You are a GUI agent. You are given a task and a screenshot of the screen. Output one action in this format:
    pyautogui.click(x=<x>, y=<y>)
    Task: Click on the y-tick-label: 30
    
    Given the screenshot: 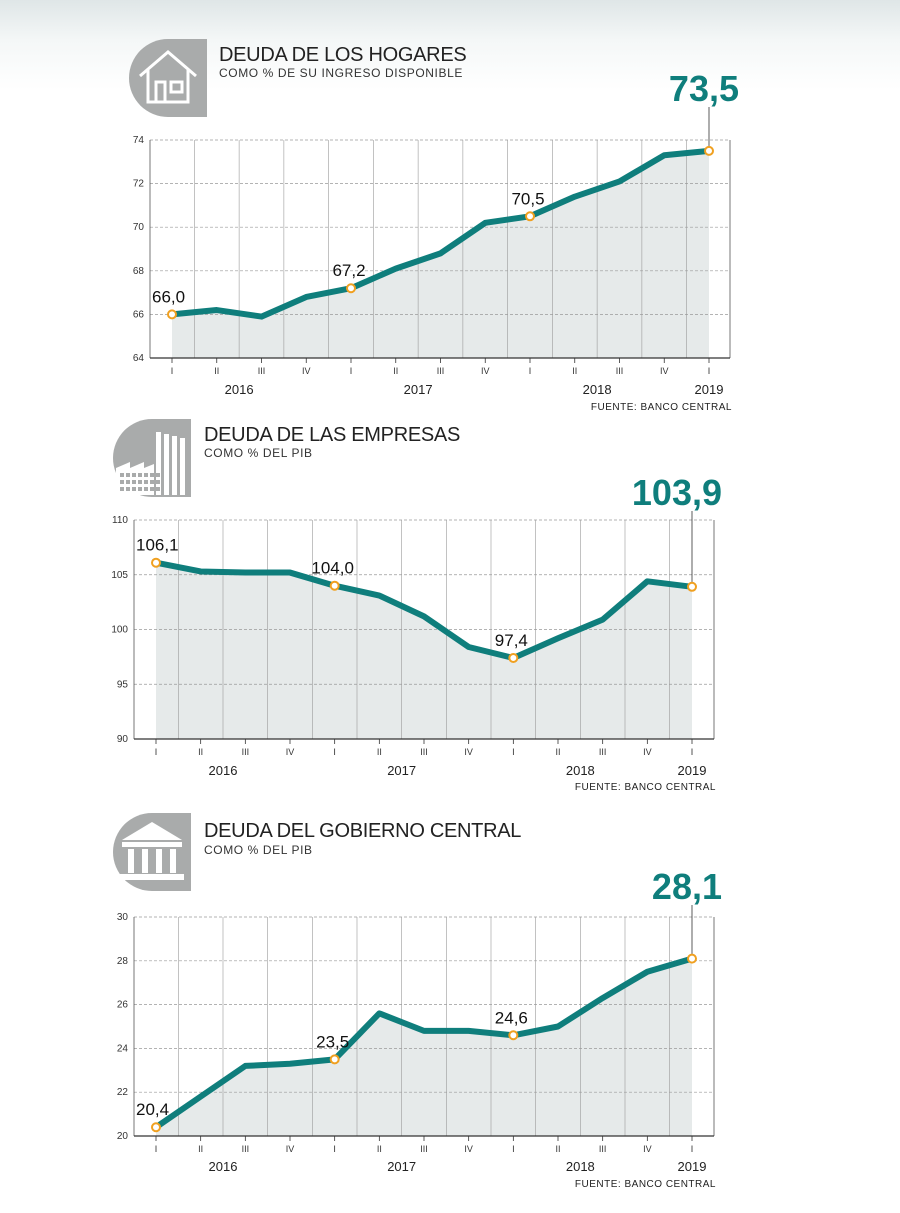 What is the action you would take?
    pyautogui.click(x=123, y=917)
    